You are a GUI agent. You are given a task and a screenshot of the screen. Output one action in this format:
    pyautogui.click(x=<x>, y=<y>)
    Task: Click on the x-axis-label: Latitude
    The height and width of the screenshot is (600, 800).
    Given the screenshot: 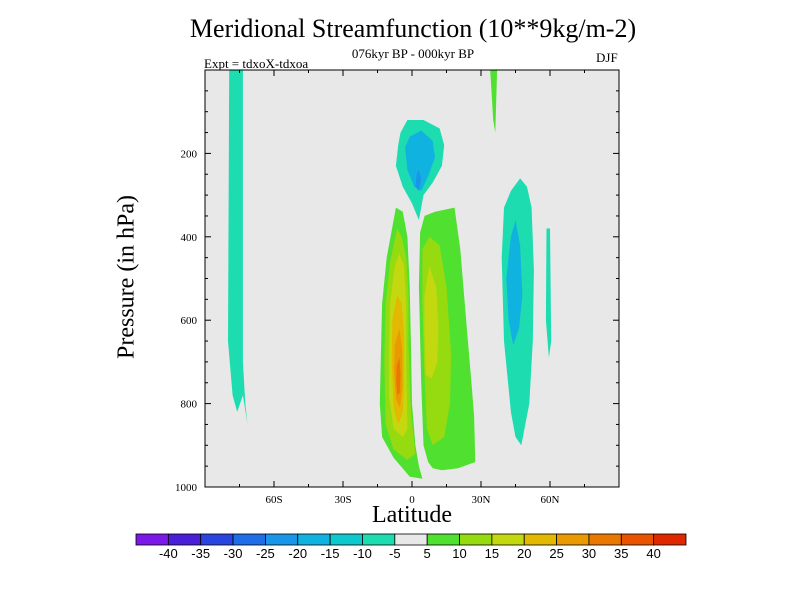 What is the action you would take?
    pyautogui.click(x=412, y=515)
    